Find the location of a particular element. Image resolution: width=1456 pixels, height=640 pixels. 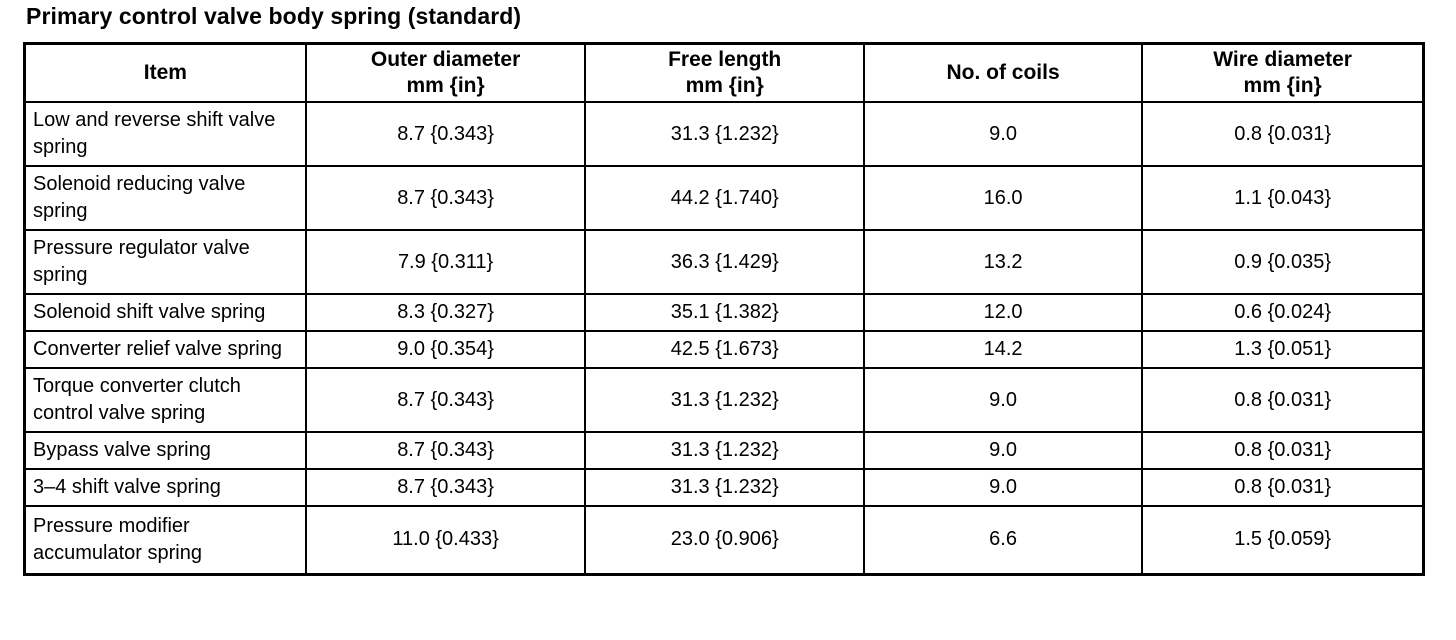

cell-no-of-coils: 6.6 is located at coordinates (1003, 540).